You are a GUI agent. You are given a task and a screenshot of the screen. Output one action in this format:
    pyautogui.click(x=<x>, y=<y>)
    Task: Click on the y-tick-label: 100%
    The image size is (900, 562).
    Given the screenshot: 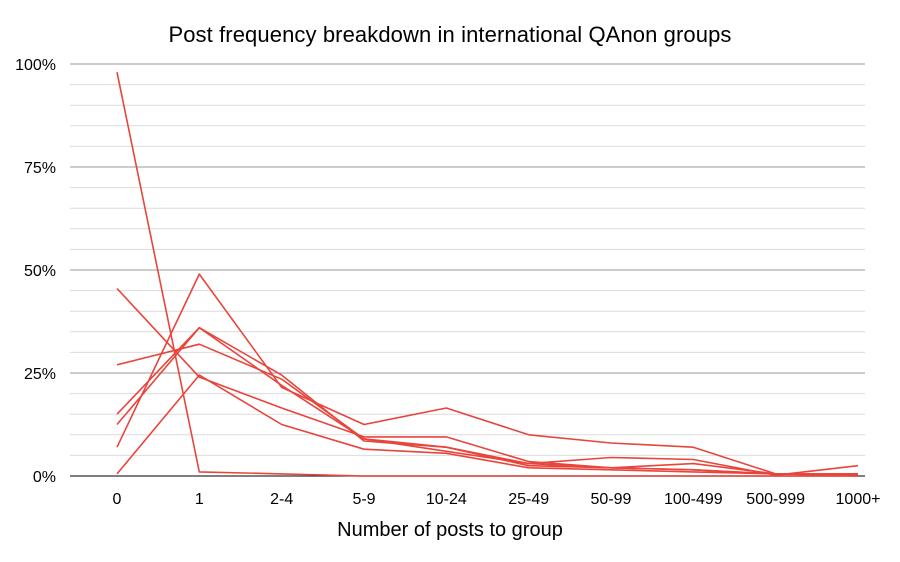 What is the action you would take?
    pyautogui.click(x=35, y=65)
    